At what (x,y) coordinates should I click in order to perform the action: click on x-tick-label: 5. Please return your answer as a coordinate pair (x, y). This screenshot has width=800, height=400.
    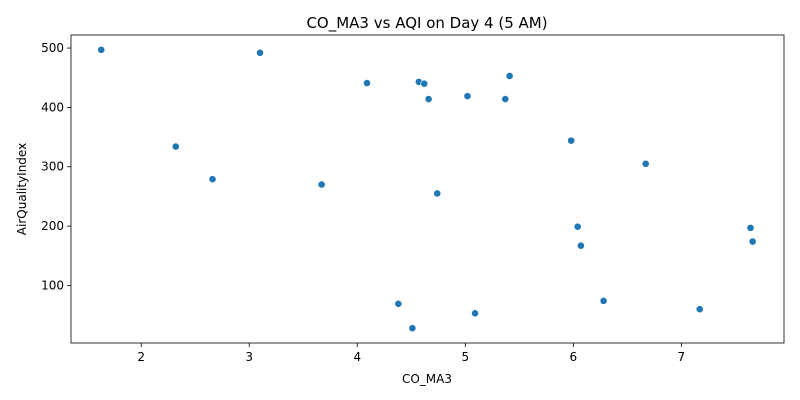
    Looking at the image, I should click on (465, 357).